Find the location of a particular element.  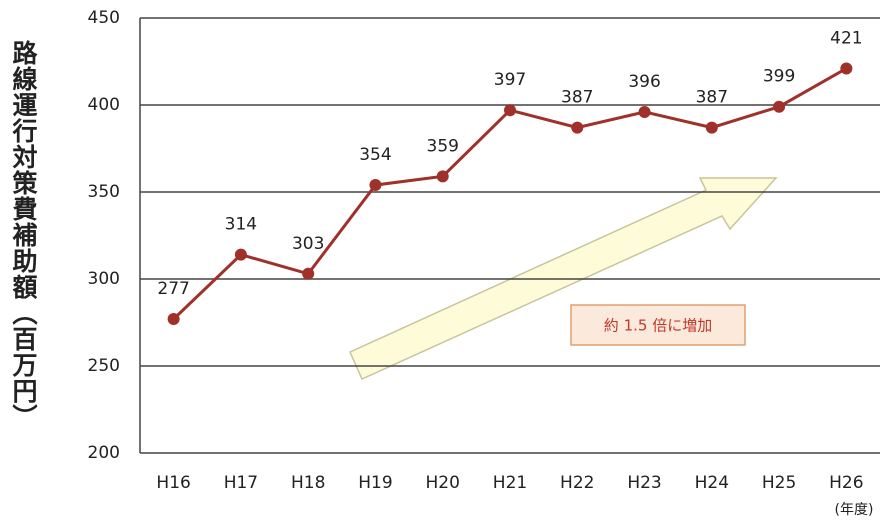

x-tick-label: H26 is located at coordinates (846, 483).